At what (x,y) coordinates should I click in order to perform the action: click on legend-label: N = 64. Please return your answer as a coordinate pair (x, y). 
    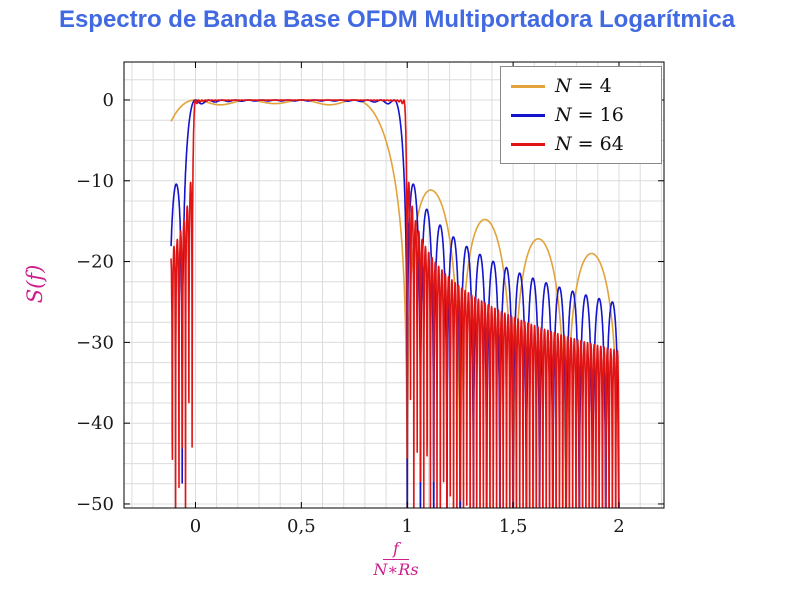
    Looking at the image, I should click on (589, 144).